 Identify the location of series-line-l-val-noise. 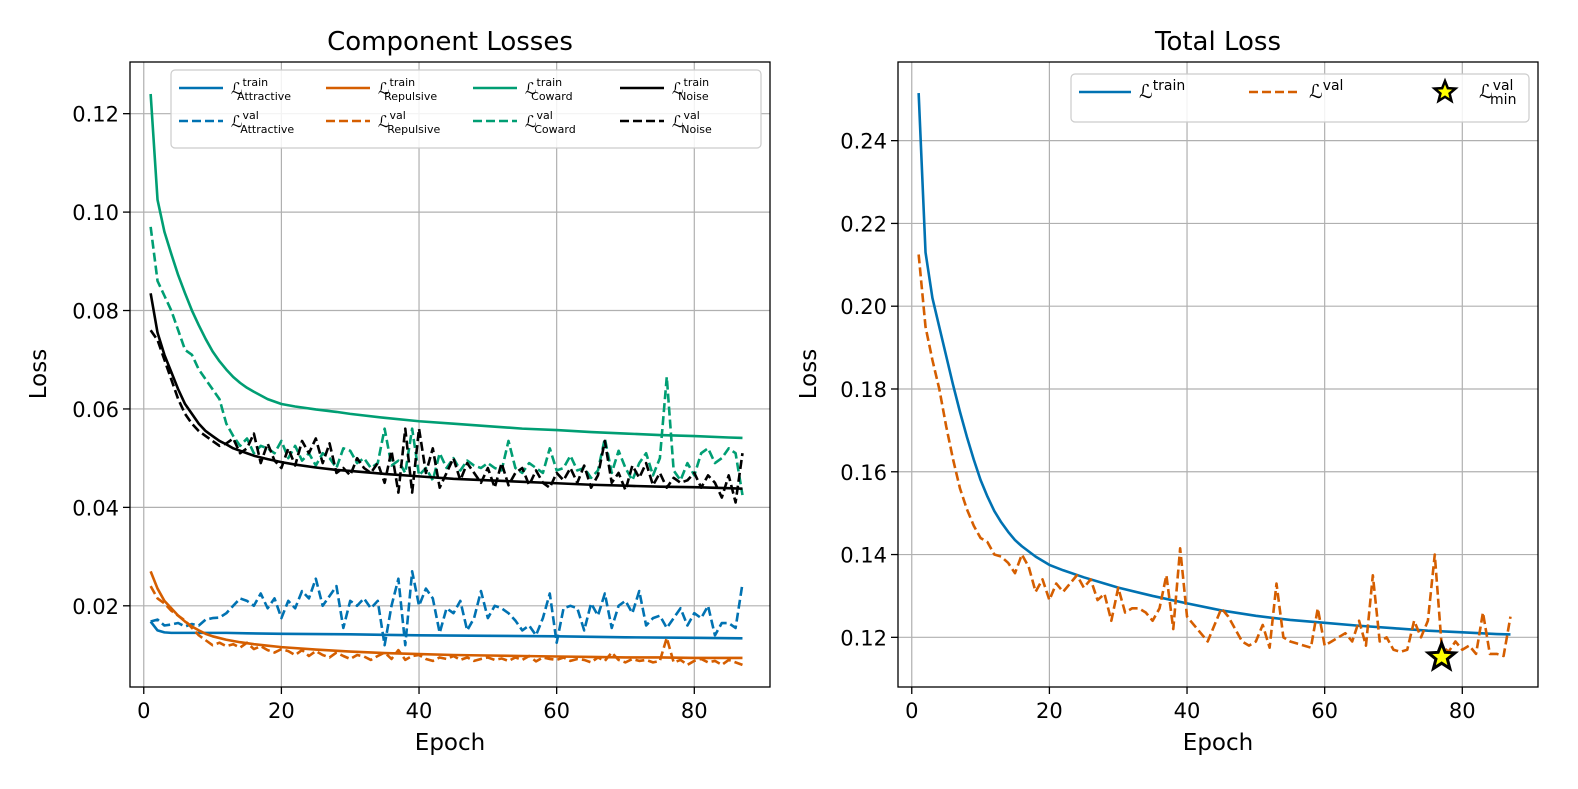
(446, 416).